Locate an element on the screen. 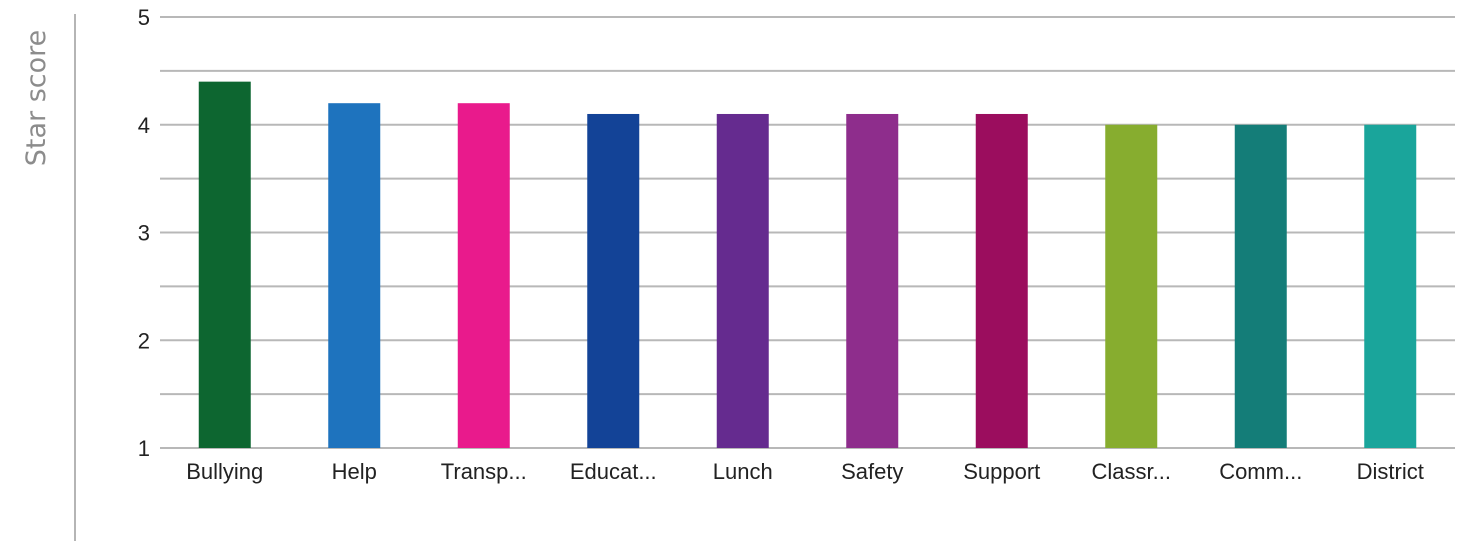 The height and width of the screenshot is (541, 1461). y-tick-label: 1 is located at coordinates (144, 448).